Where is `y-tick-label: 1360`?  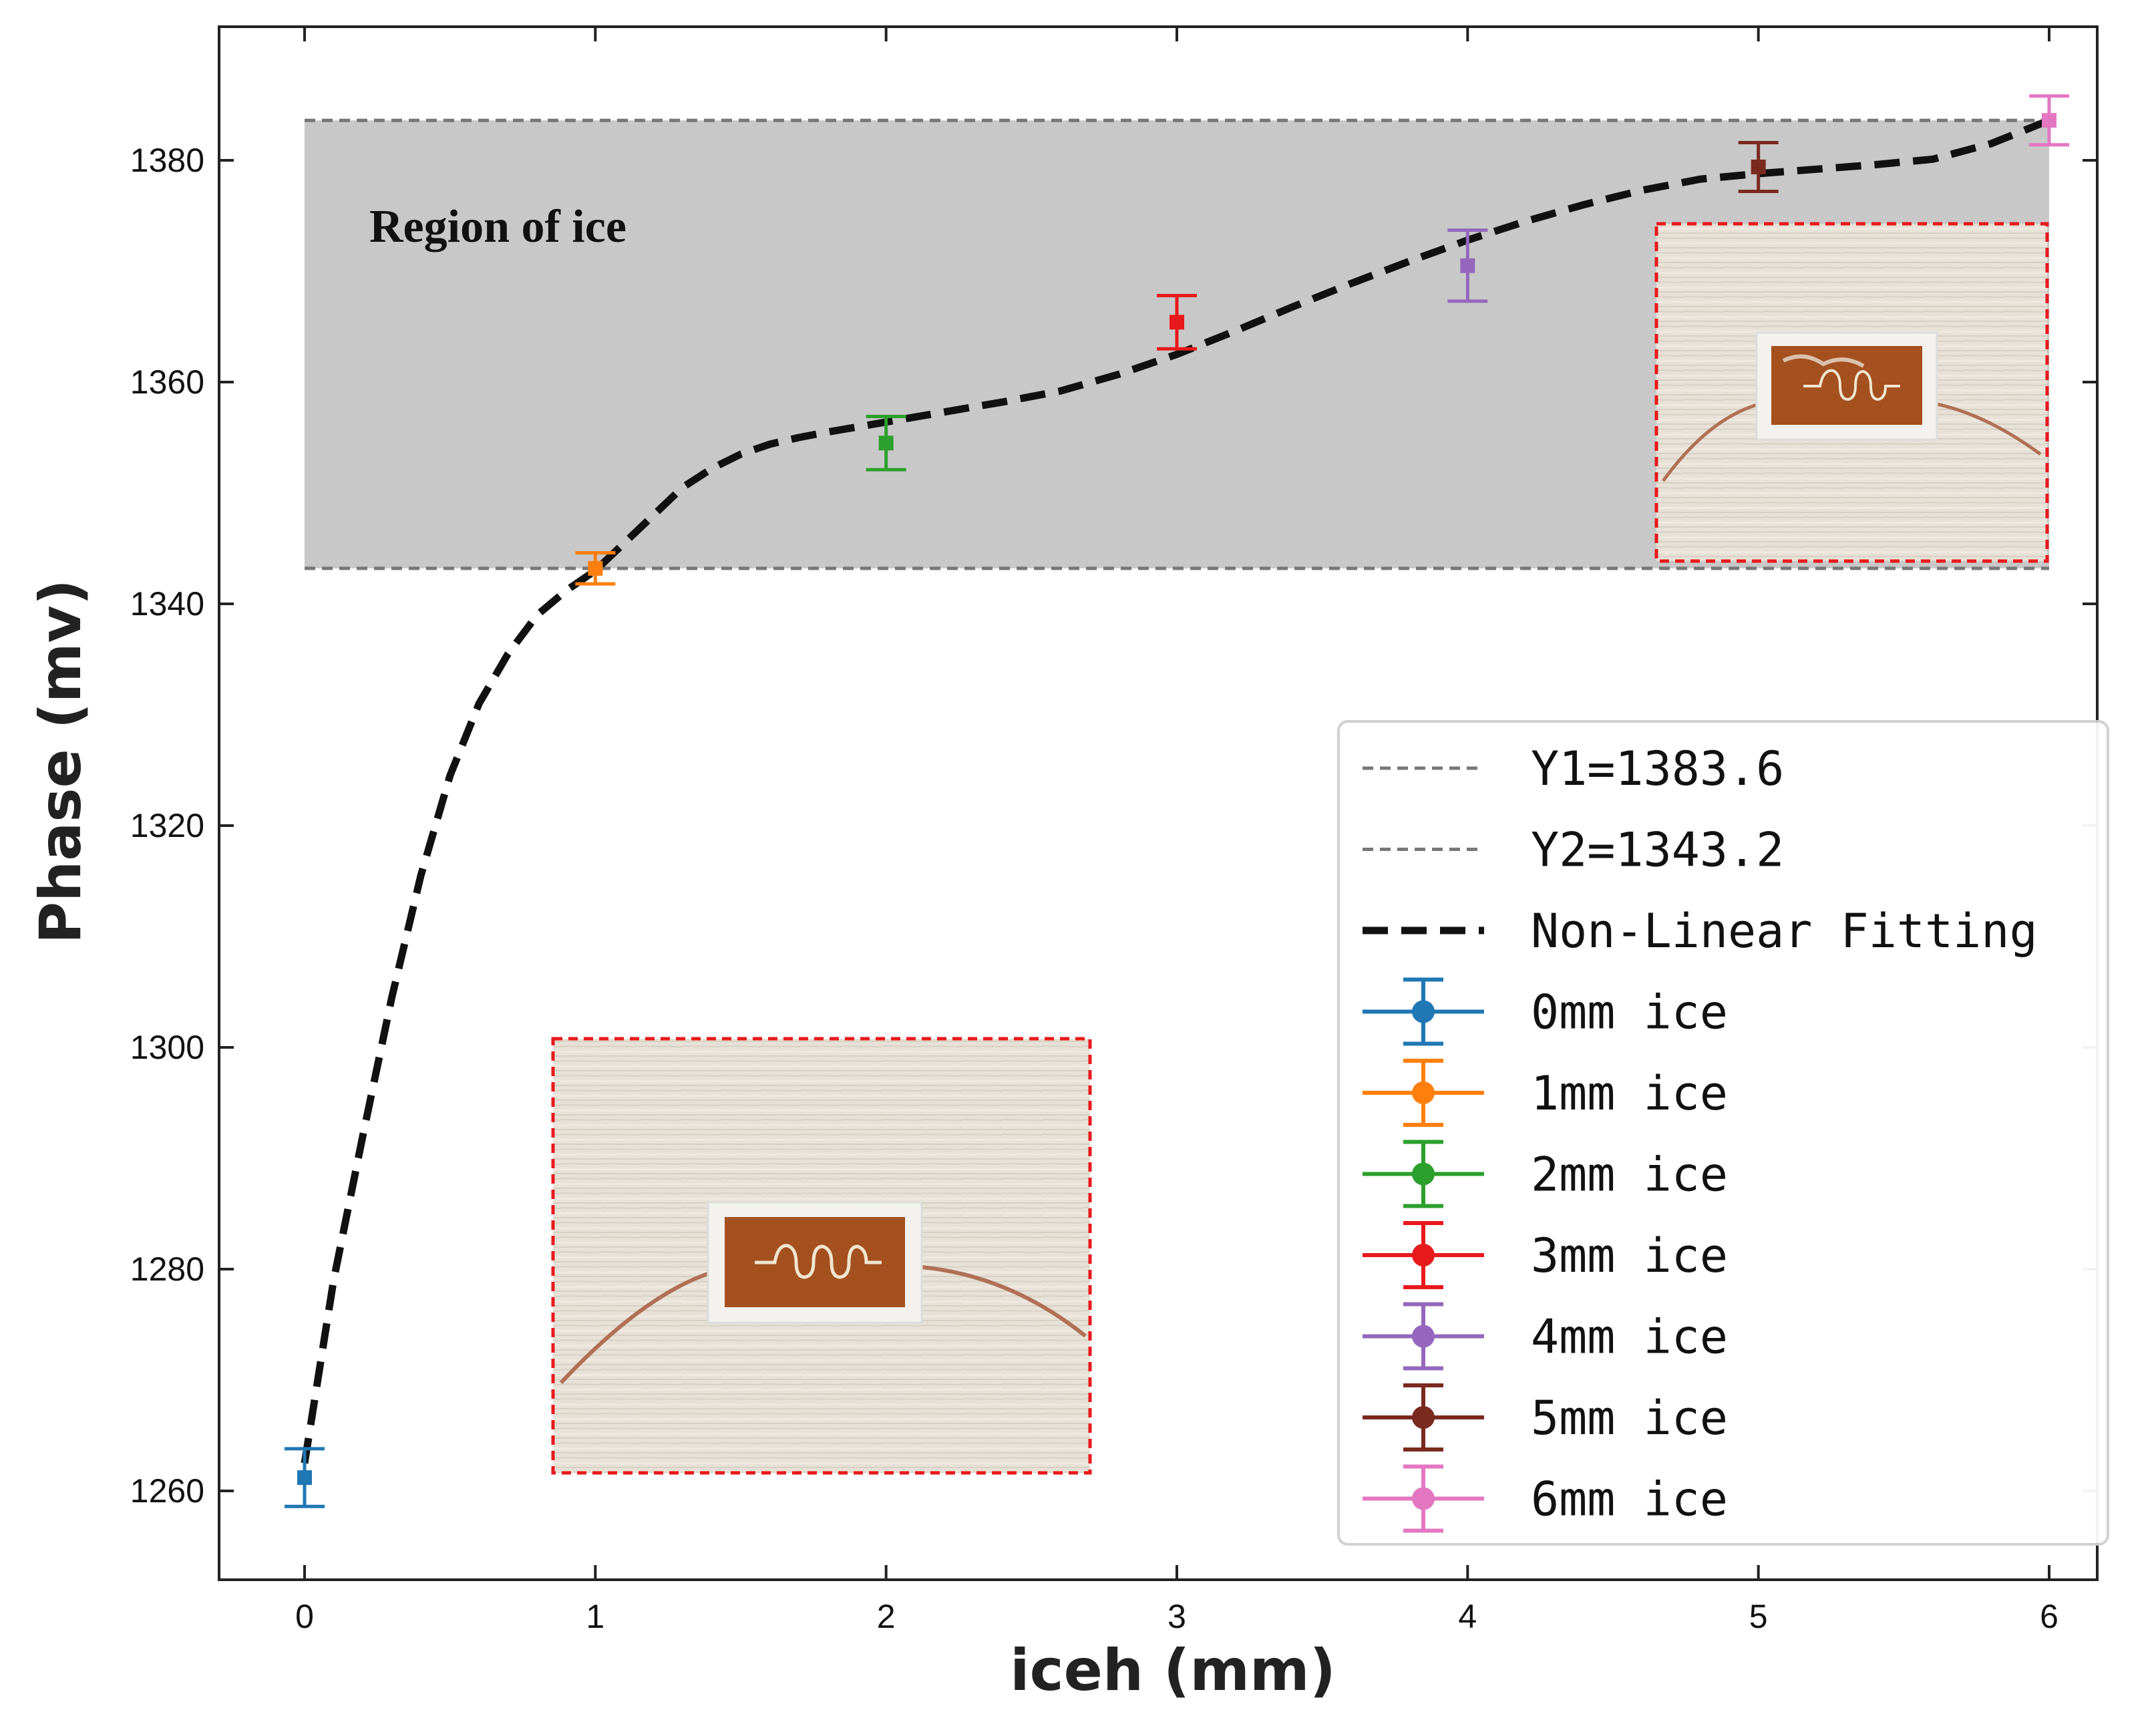
y-tick-label: 1360 is located at coordinates (167, 382).